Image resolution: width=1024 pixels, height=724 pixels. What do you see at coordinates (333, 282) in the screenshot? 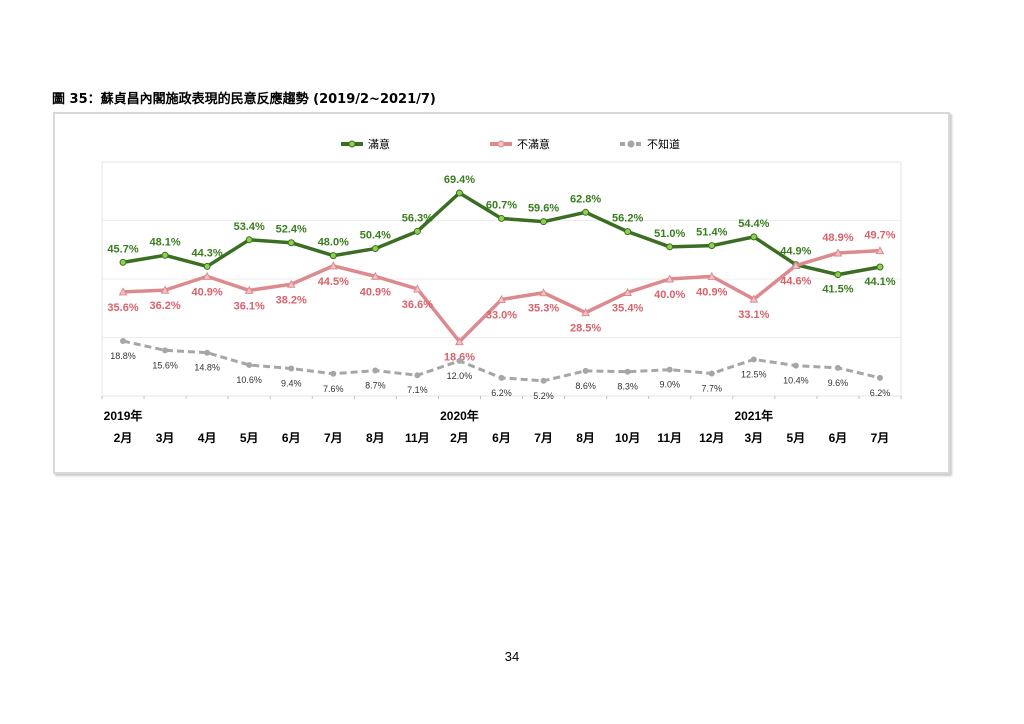
I see `data-label: 44.5%` at bounding box center [333, 282].